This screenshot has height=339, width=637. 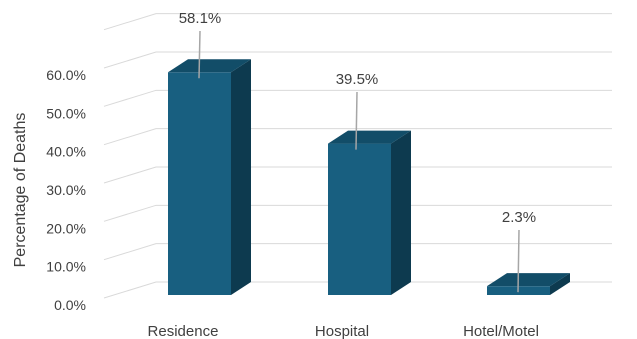 I want to click on x-axis-categories: Residence Hospital Hotel/Motel, so click(x=343, y=331).